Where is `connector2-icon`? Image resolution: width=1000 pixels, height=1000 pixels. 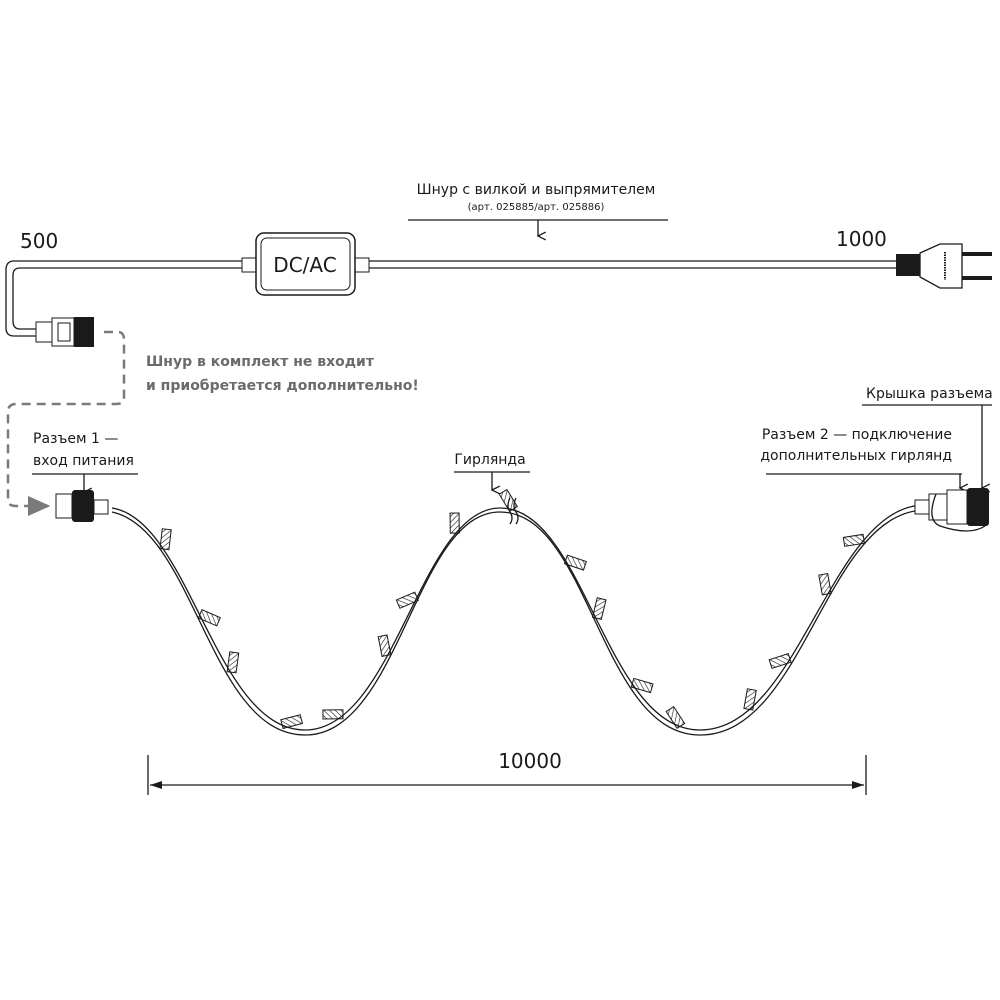
connector2-icon is located at coordinates (951, 510).